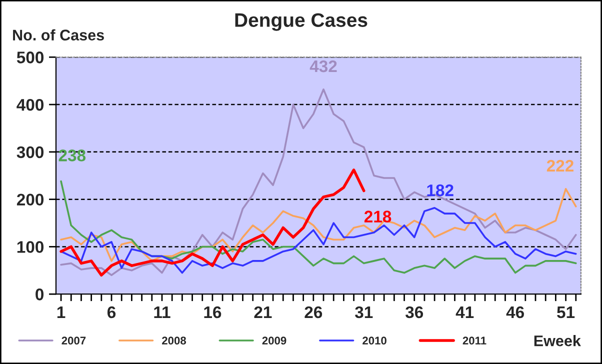 The width and height of the screenshot is (602, 364). What do you see at coordinates (274, 340) in the screenshot?
I see `legend-label: 2009` at bounding box center [274, 340].